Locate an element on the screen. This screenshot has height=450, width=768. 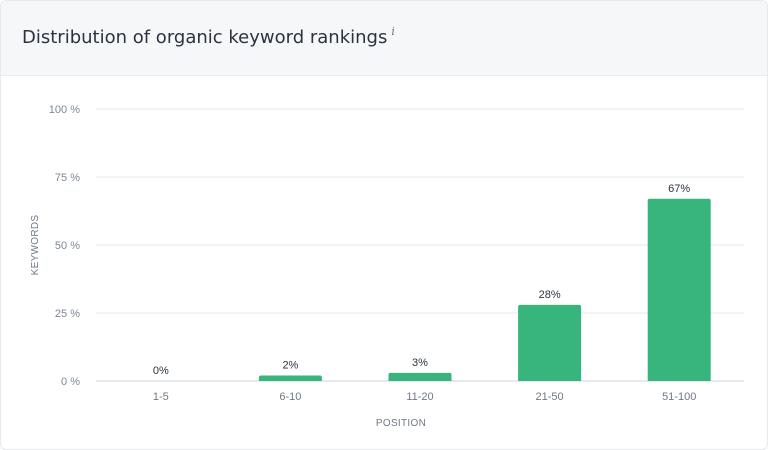
bar-value-label: 67% is located at coordinates (679, 189).